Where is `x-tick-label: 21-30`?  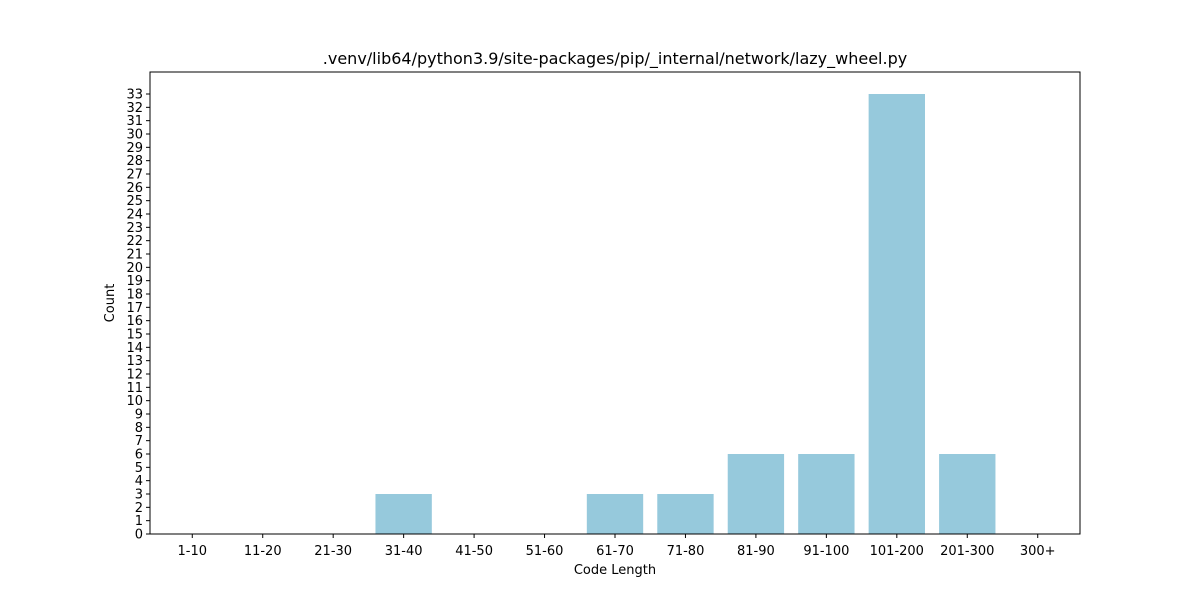 x-tick-label: 21-30 is located at coordinates (333, 551).